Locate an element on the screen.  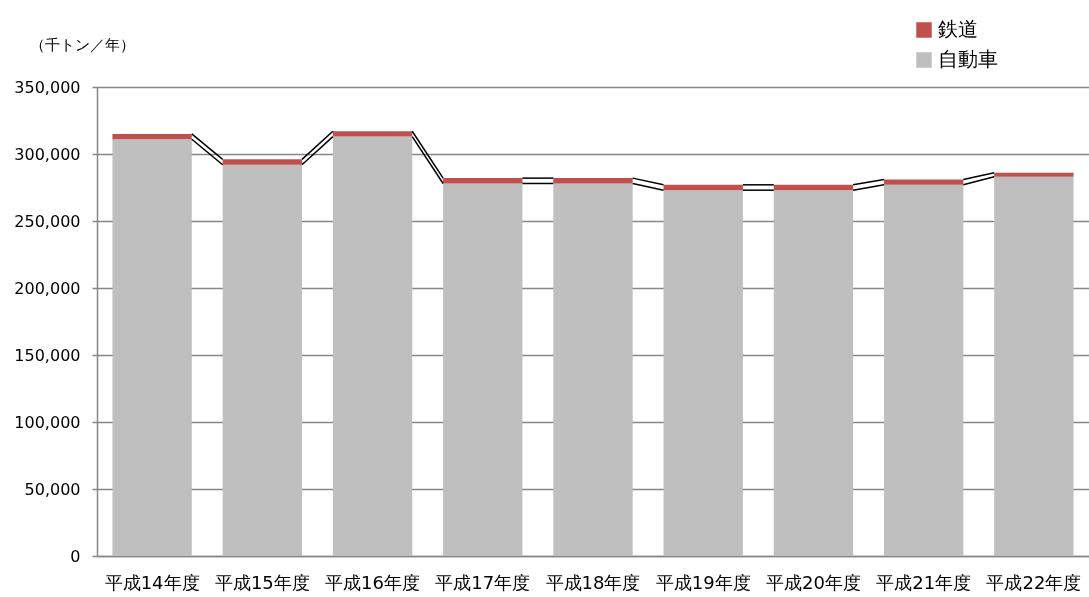
y-tick-label: 0 is located at coordinates (75, 556).